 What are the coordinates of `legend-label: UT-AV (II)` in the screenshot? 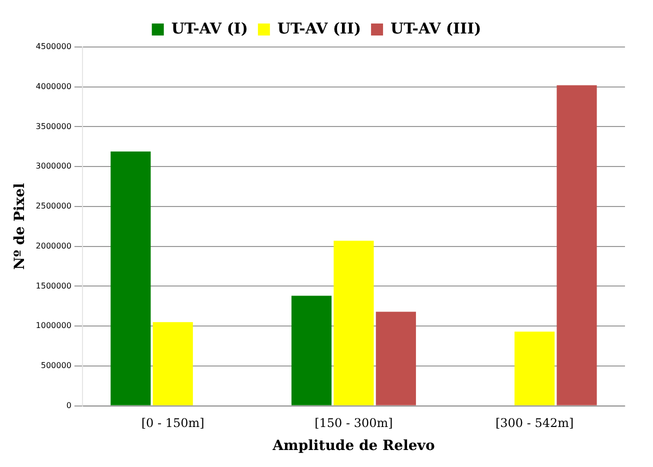 It's located at (319, 28).